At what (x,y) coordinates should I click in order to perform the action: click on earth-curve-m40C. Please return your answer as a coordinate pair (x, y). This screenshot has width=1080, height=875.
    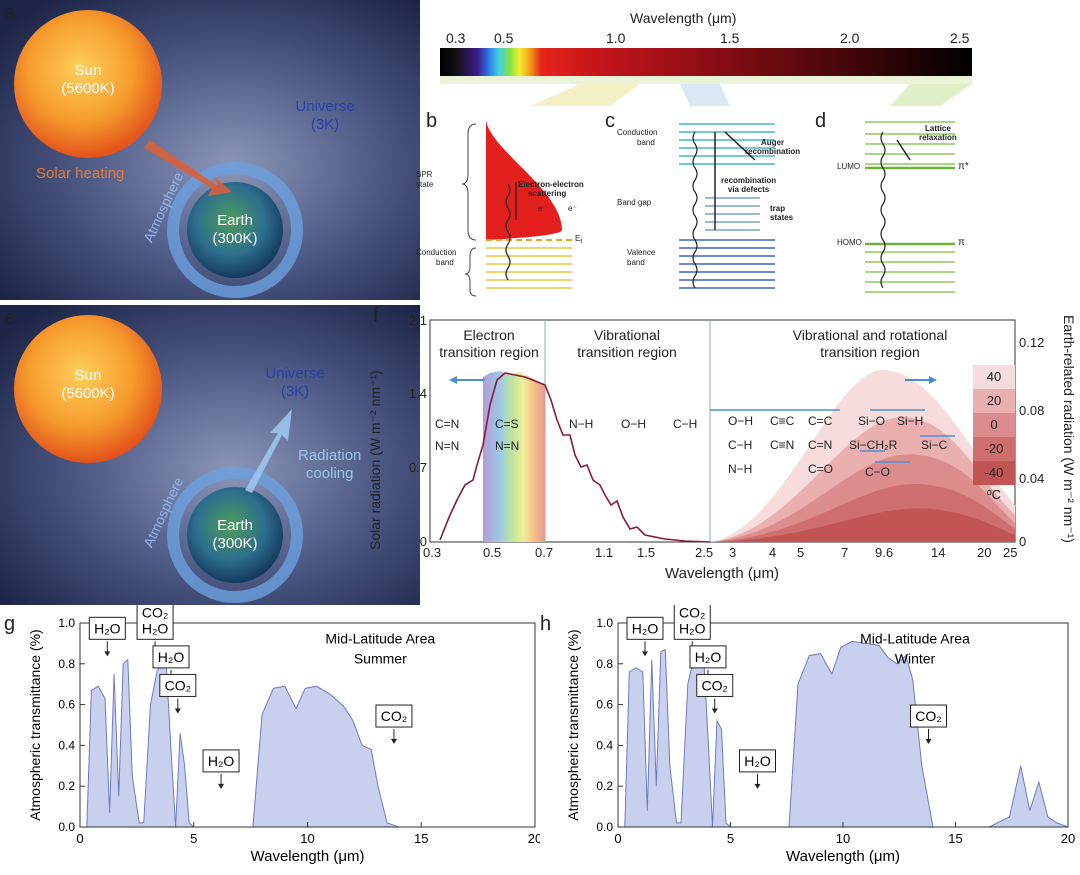
    Looking at the image, I should click on (862, 525).